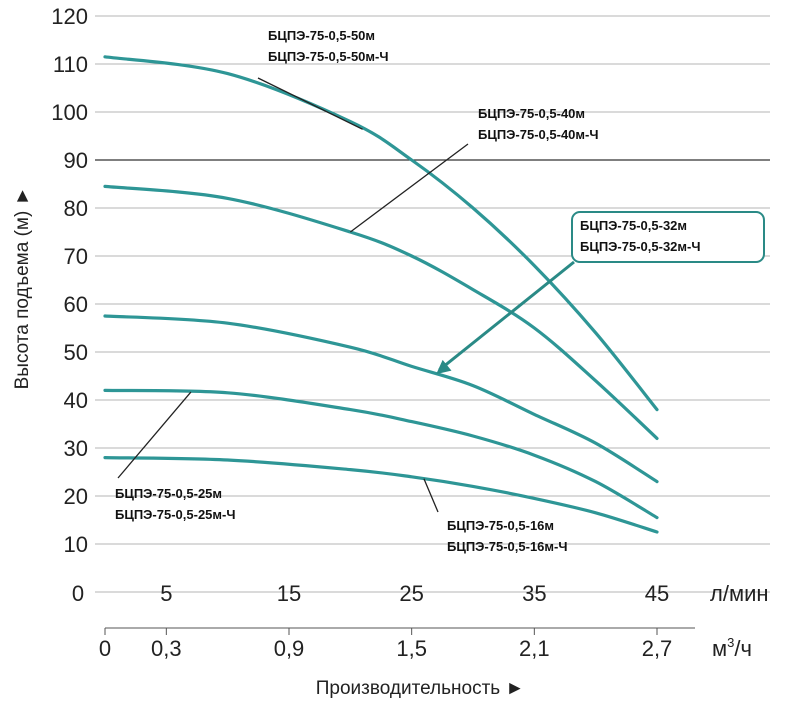 Image resolution: width=800 pixels, height=703 pixels. I want to click on x2-tick-label: 1,5, so click(411, 648).